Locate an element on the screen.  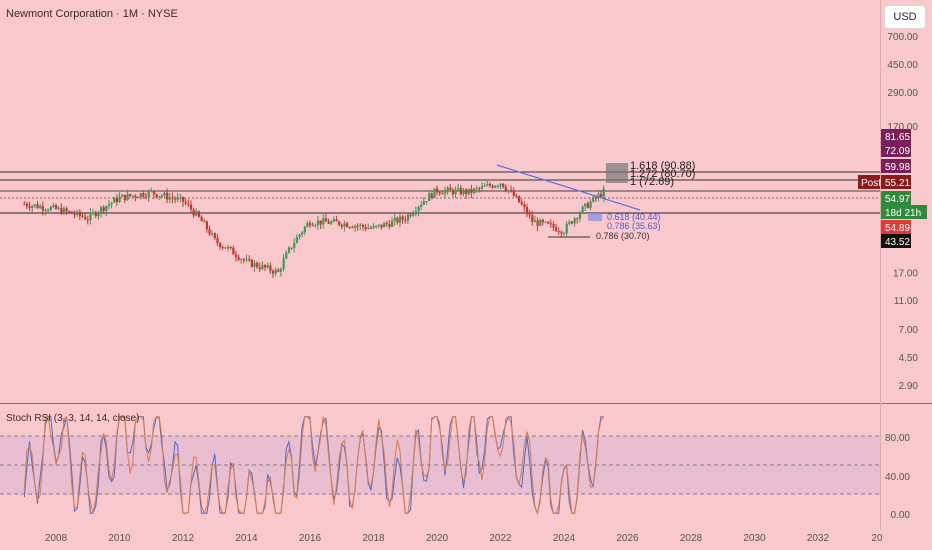
time-axis-tick: 2012 is located at coordinates (183, 538).